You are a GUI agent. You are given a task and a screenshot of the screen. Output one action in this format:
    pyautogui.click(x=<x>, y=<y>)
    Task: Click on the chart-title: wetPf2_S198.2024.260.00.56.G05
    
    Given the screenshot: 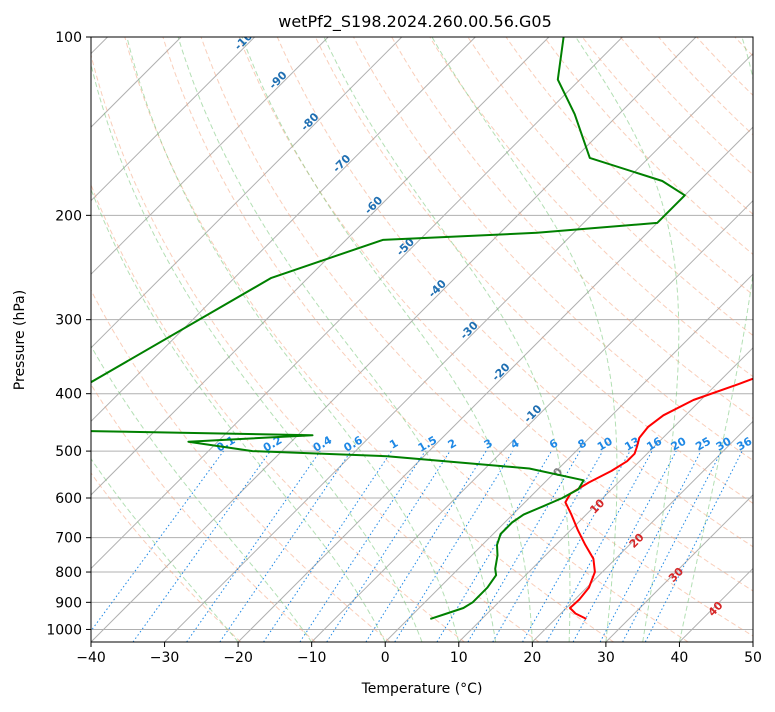 What is the action you would take?
    pyautogui.click(x=415, y=22)
    